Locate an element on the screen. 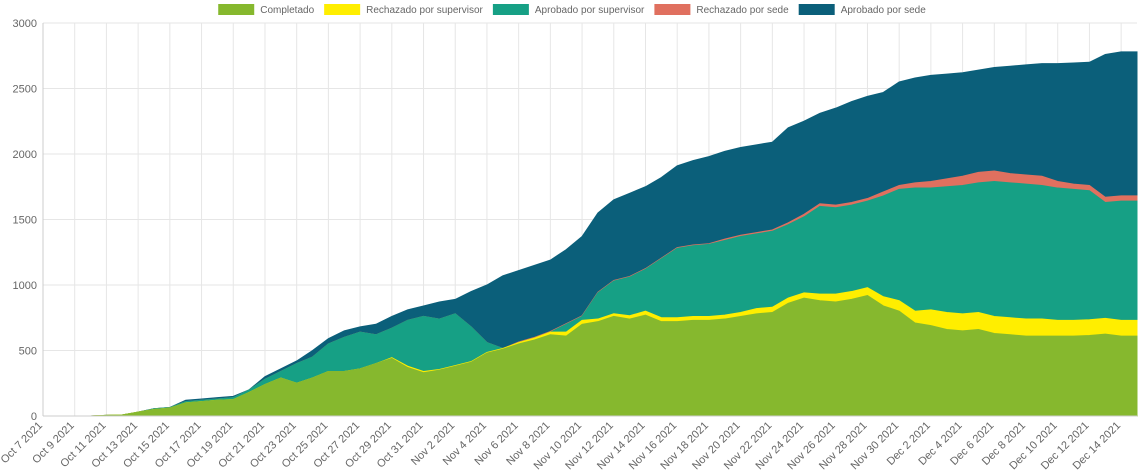 The image size is (1144, 472). legend-item-completado: Completado is located at coordinates (266, 10).